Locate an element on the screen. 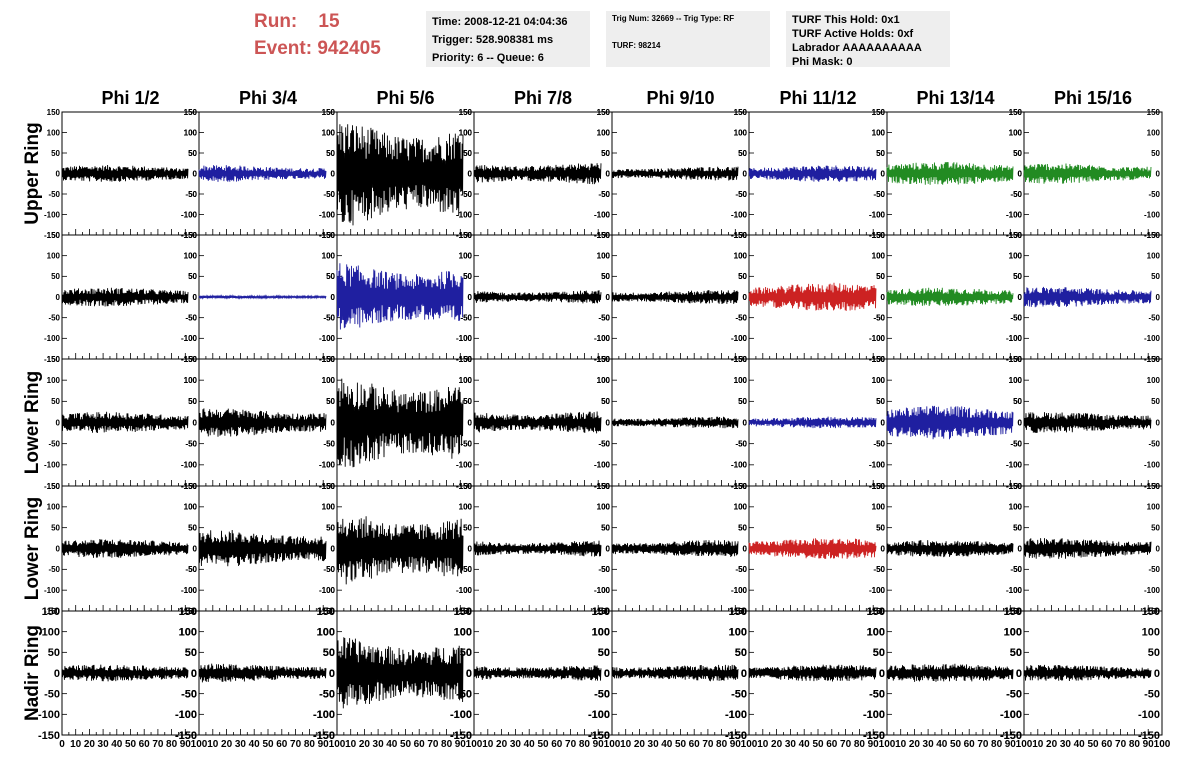 The width and height of the screenshot is (1196, 772). column-header: Phi 3/4 is located at coordinates (268, 98).